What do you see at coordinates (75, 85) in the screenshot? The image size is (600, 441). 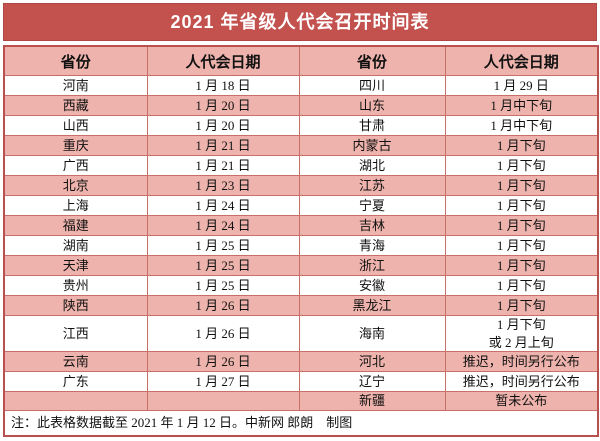 I see `province-cell: 河南` at bounding box center [75, 85].